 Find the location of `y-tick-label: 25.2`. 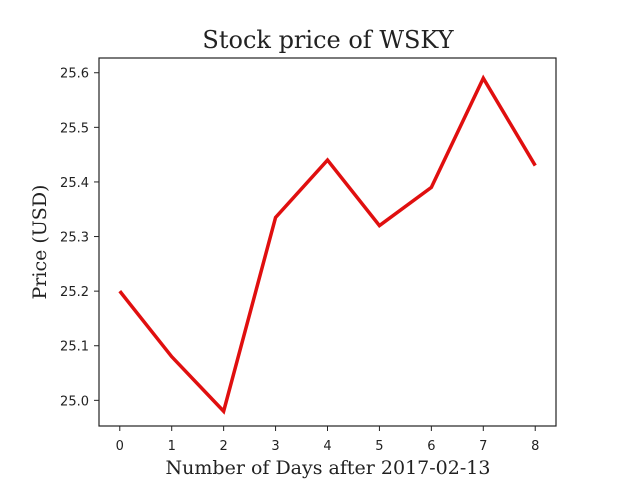

y-tick-label: 25.2 is located at coordinates (74, 292).